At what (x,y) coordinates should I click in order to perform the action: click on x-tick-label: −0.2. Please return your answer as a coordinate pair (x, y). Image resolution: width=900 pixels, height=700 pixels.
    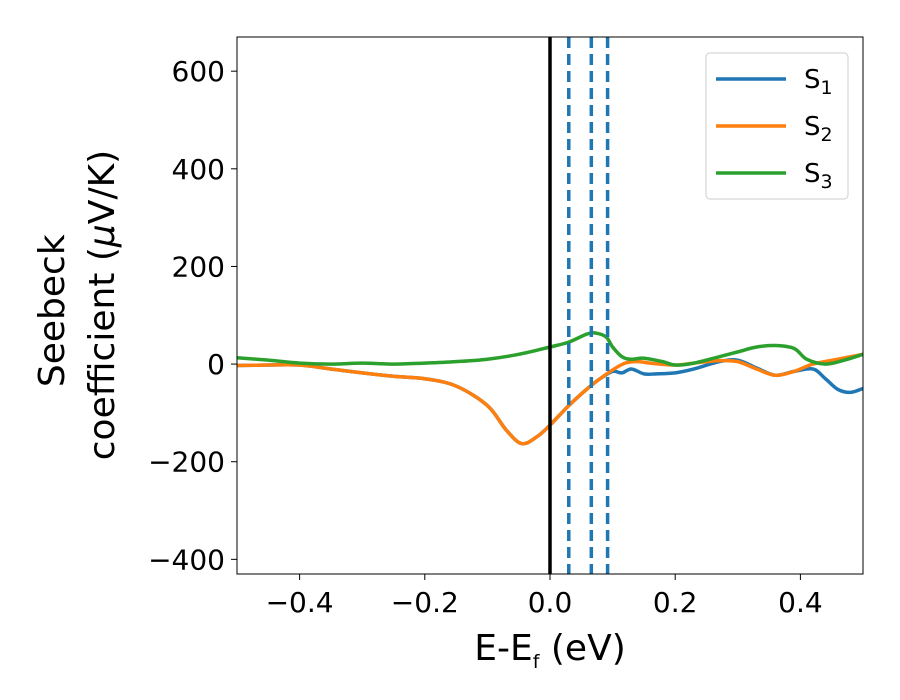
    Looking at the image, I should click on (425, 602).